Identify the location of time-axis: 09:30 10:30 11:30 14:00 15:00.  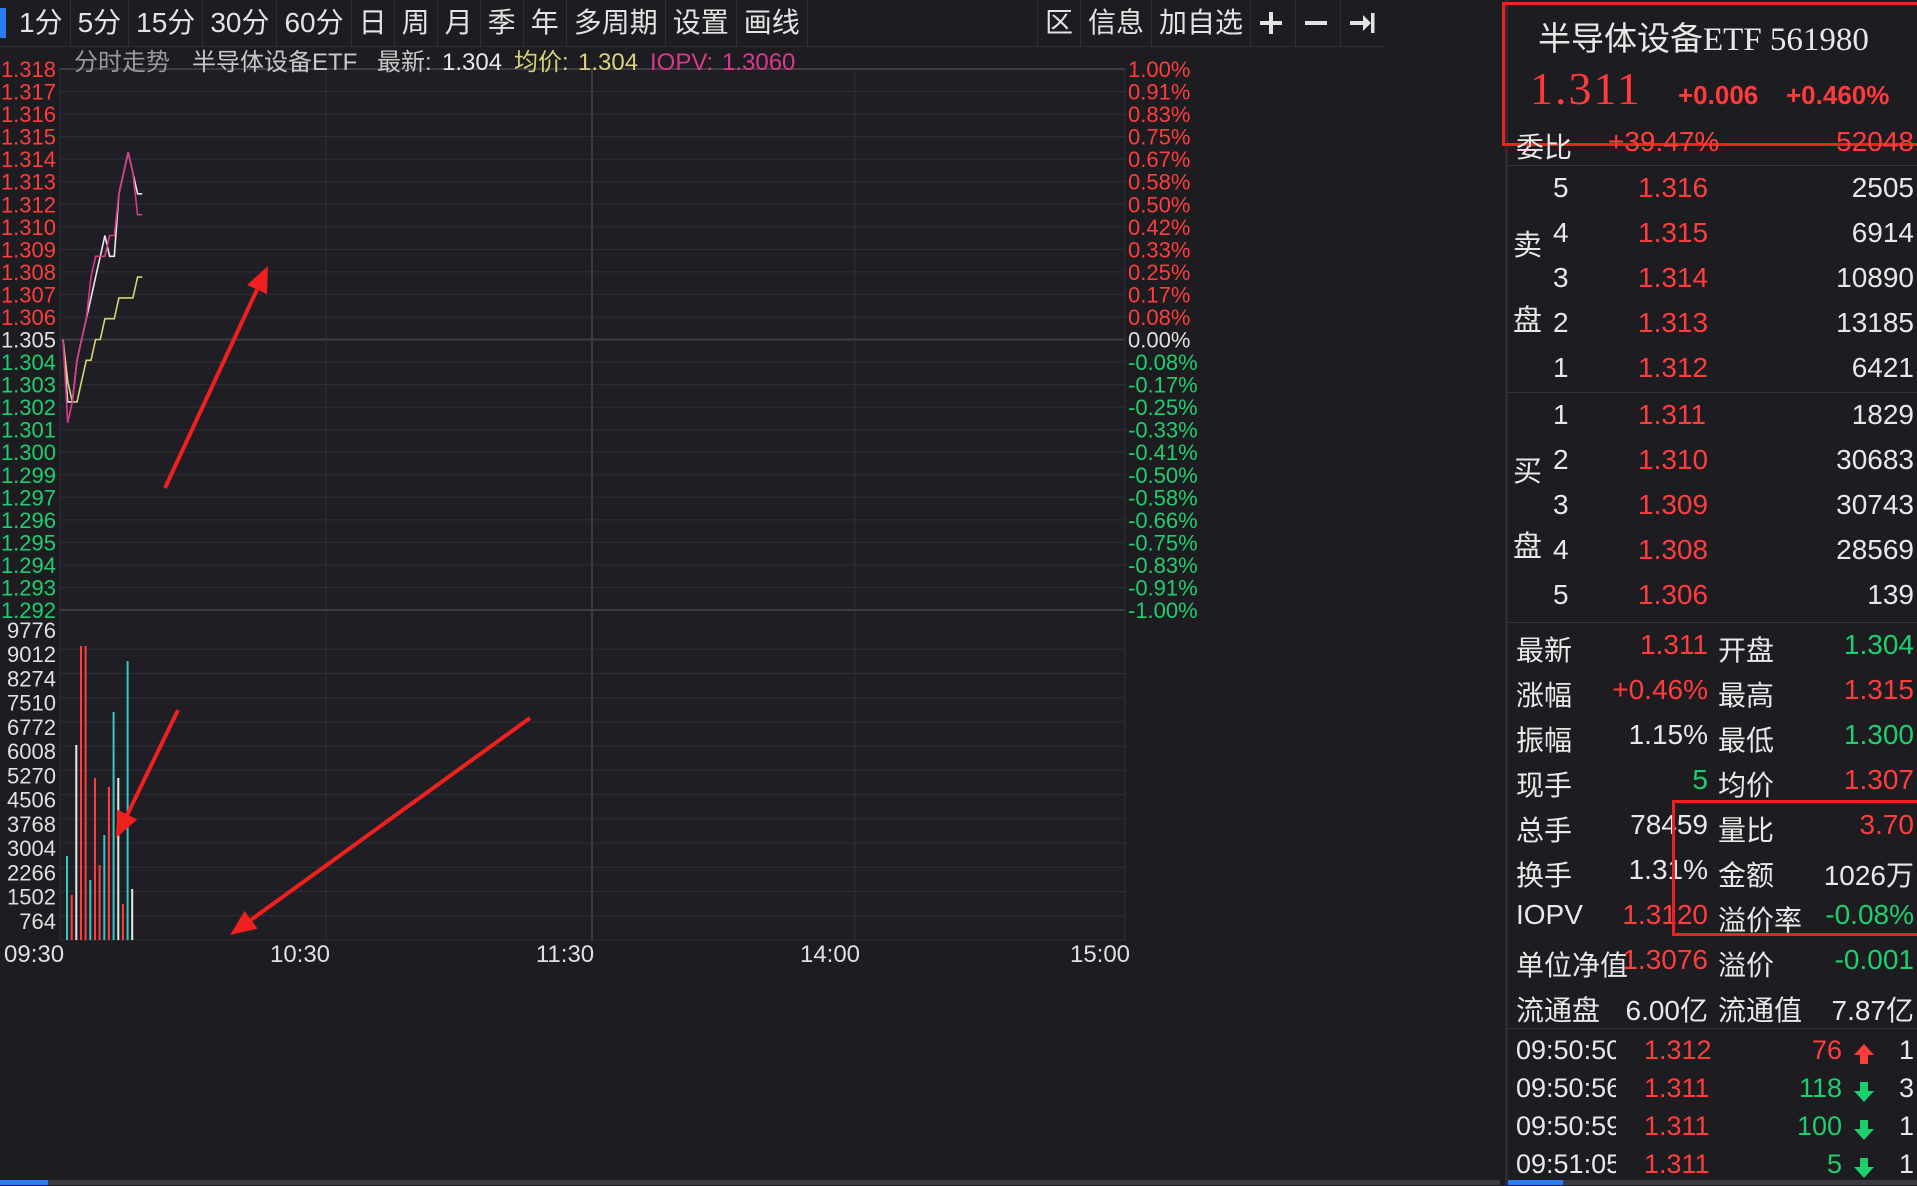
(567, 954).